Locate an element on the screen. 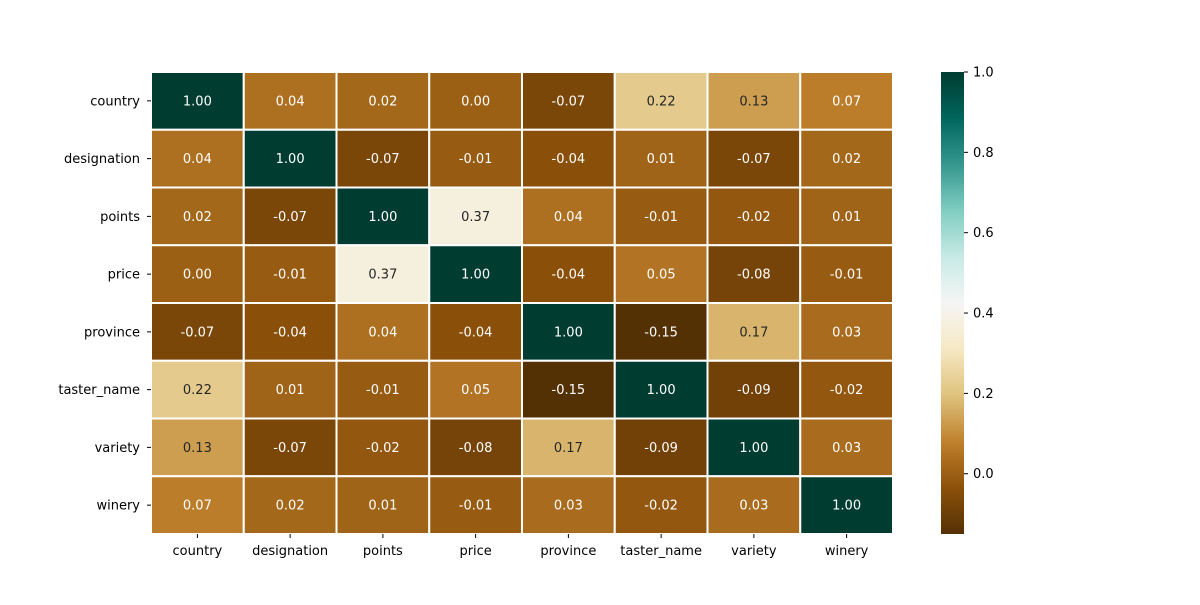 This screenshot has height=605, width=1200. x-tick-label: taster_name is located at coordinates (661, 551).